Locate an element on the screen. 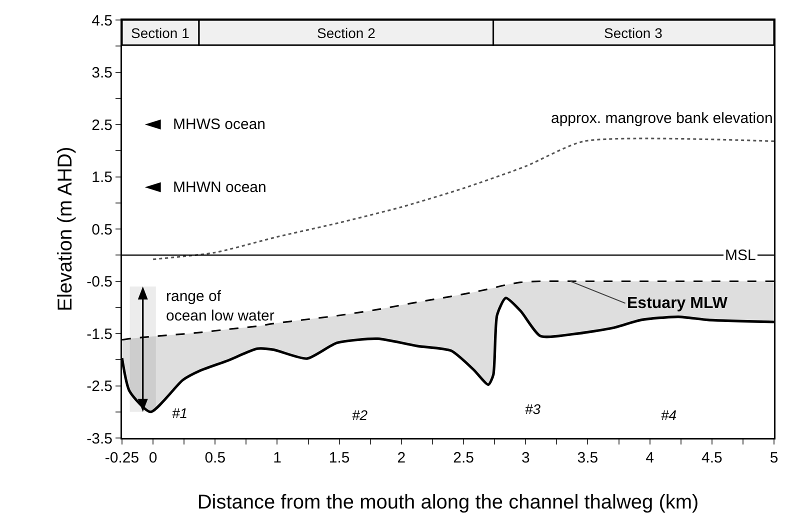 The height and width of the screenshot is (526, 804). x-tick-label: 2 is located at coordinates (401, 458).